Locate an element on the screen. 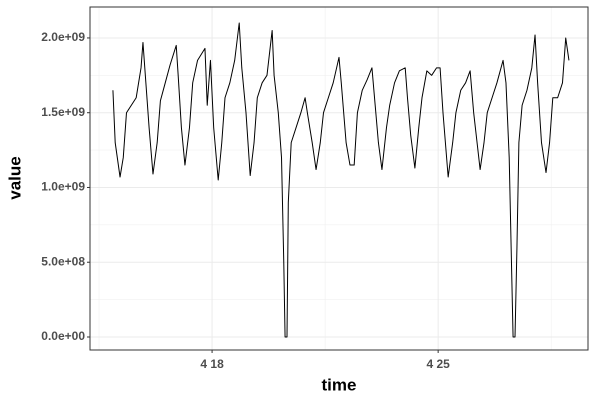 The height and width of the screenshot is (400, 600). y-tick-label: 1.5e+09 is located at coordinates (63, 112).